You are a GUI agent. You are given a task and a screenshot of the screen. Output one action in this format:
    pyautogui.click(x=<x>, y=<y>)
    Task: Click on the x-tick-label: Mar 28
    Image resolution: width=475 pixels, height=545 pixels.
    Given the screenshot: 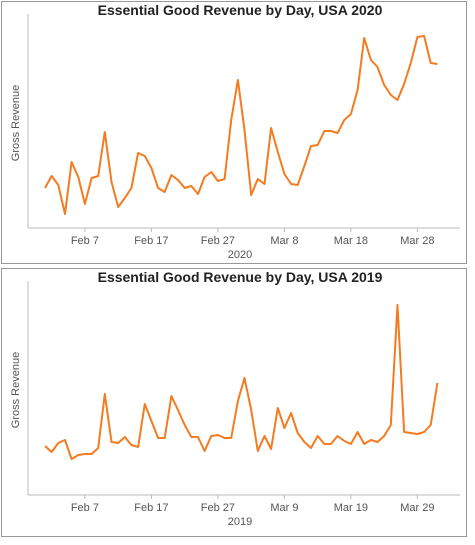 What is the action you would take?
    pyautogui.click(x=417, y=241)
    